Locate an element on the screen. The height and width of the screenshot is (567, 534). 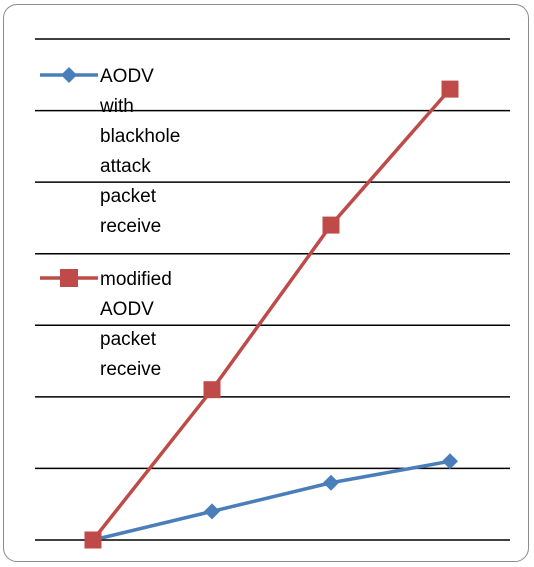
legend-label-line: modified is located at coordinates (136, 279).